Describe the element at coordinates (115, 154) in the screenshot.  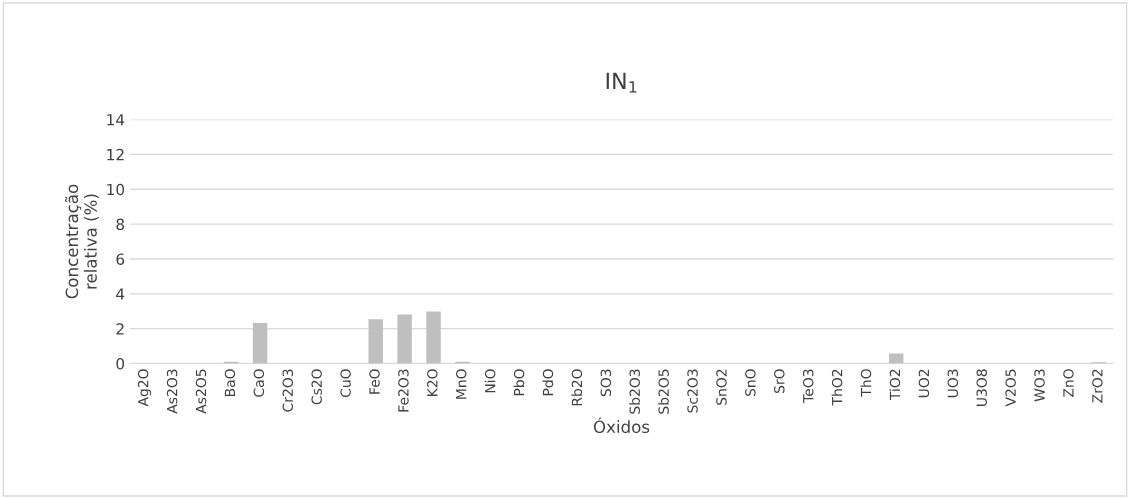
I see `y-tick-label: 12` at that location.